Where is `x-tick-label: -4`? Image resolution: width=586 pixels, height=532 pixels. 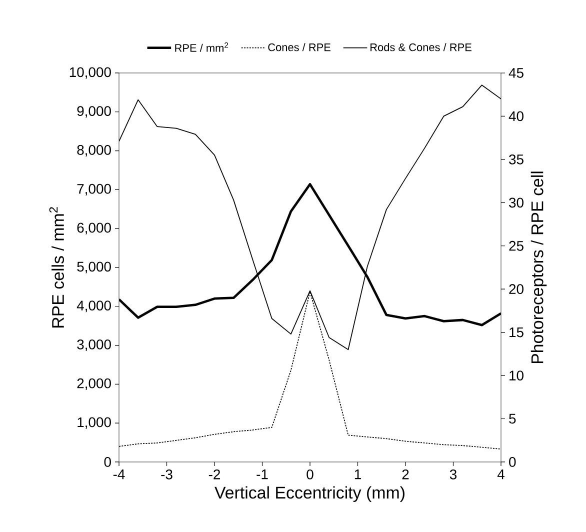
x-tick-label: -4 is located at coordinates (119, 474).